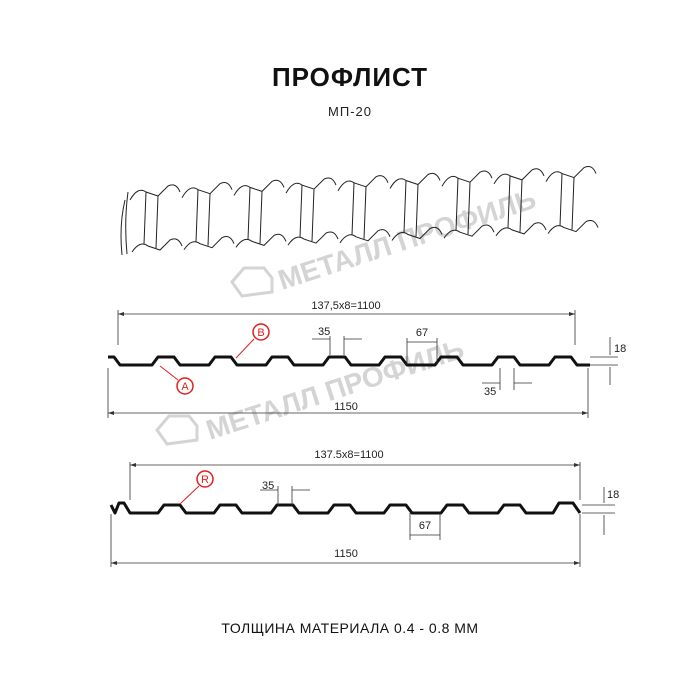 Image resolution: width=700 pixels, height=700 pixels. I want to click on valley-width-label: 35, so click(490, 392).